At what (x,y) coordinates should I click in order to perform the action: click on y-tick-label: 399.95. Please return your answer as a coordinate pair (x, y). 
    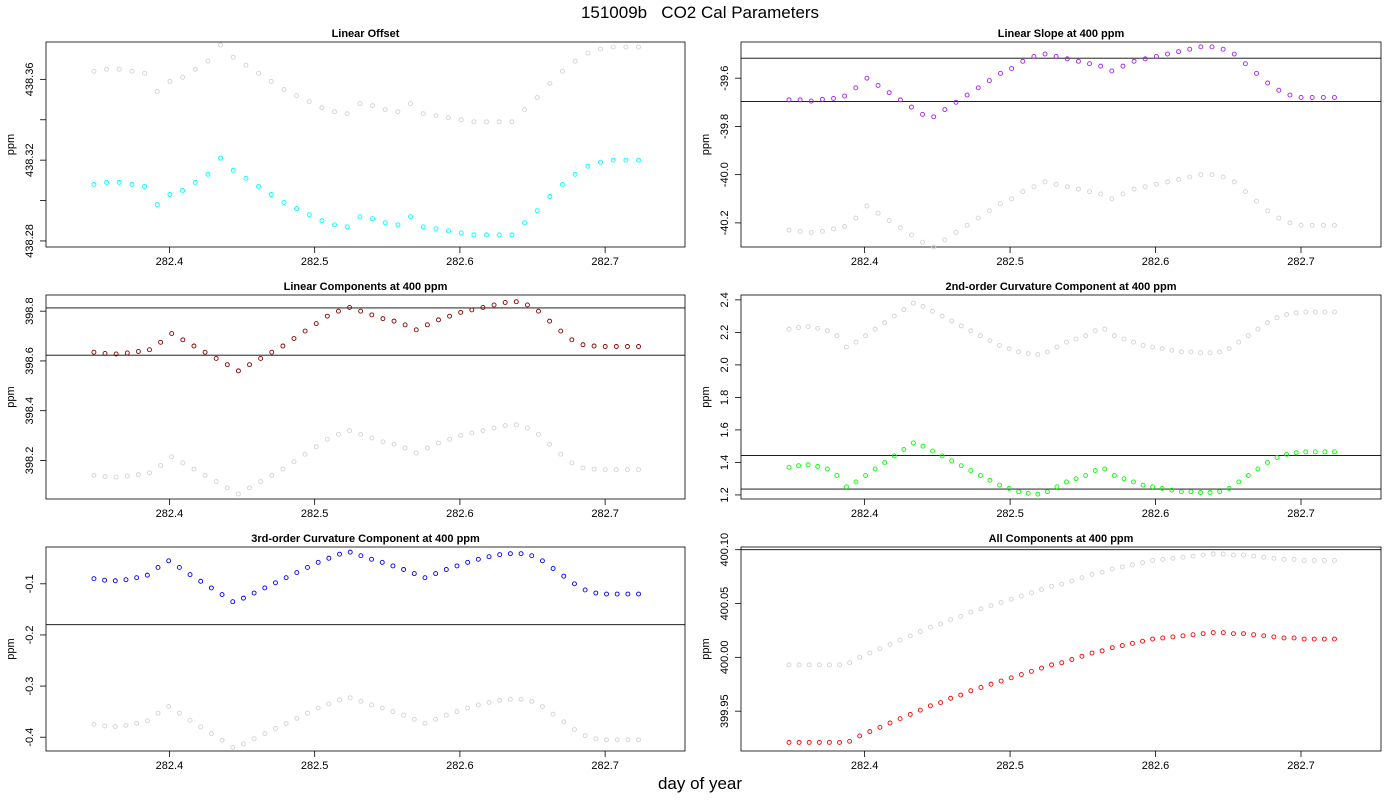
    Looking at the image, I should click on (725, 711).